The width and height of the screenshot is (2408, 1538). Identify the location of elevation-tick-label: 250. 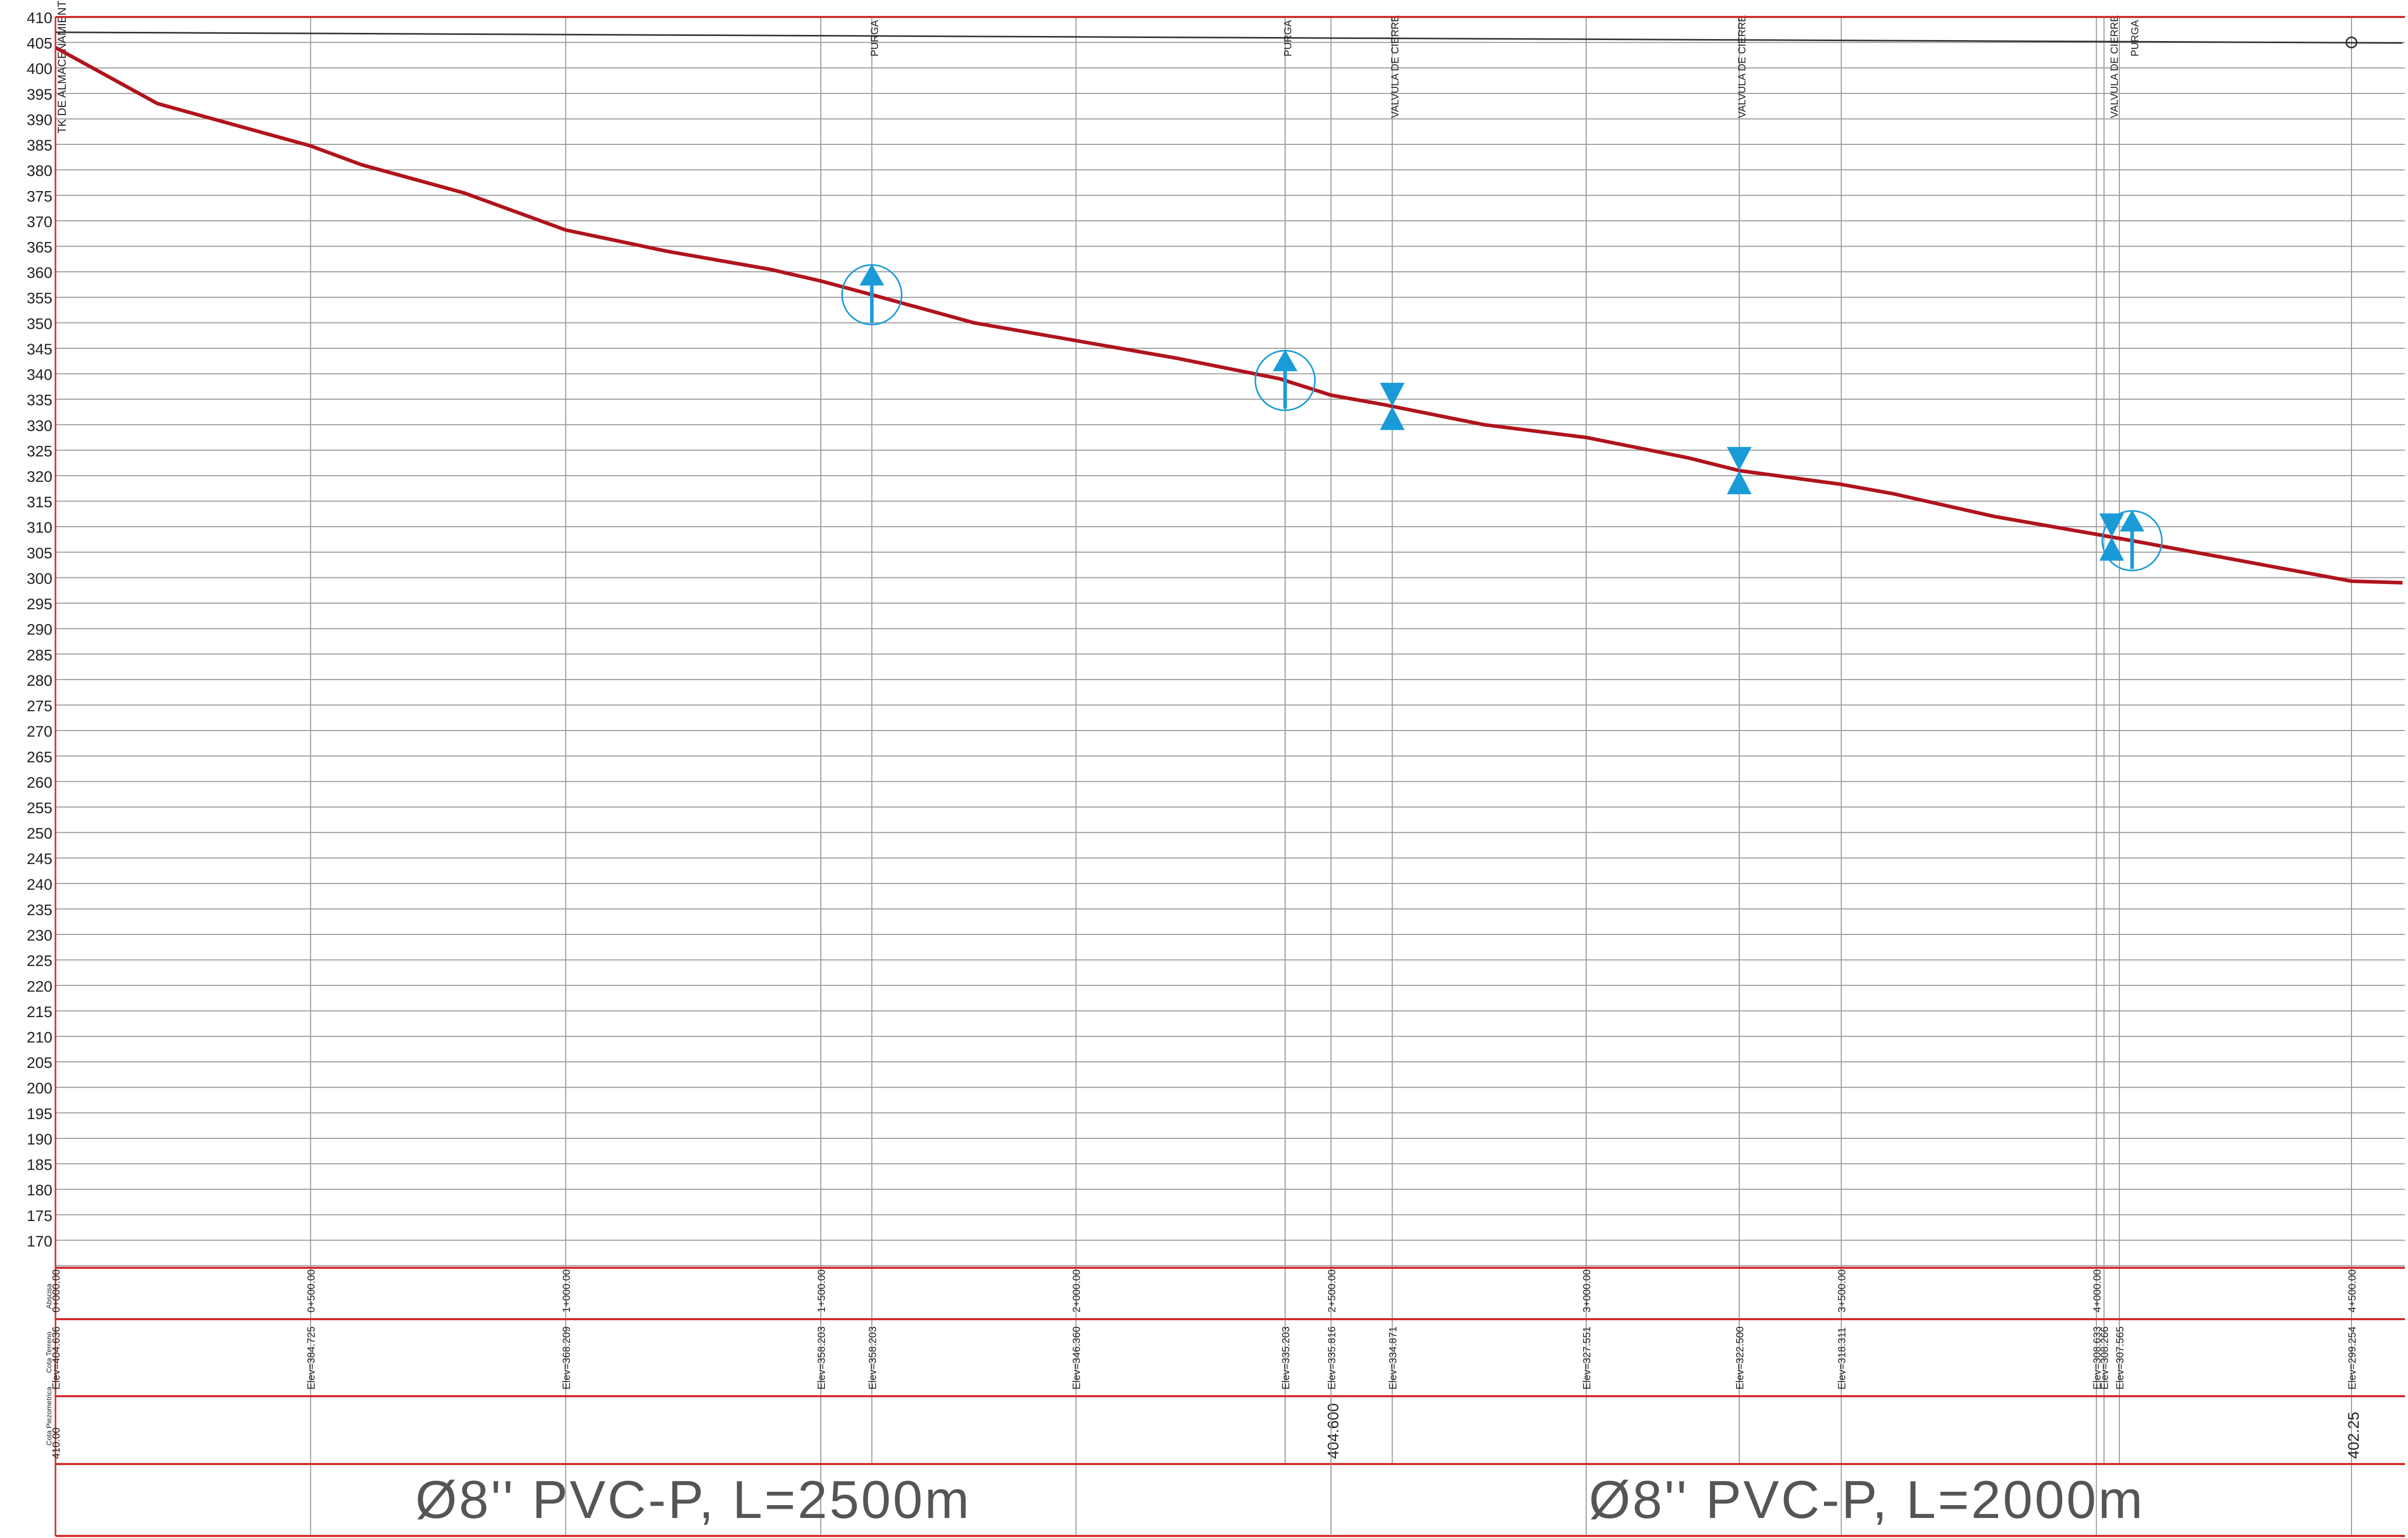
(39, 834).